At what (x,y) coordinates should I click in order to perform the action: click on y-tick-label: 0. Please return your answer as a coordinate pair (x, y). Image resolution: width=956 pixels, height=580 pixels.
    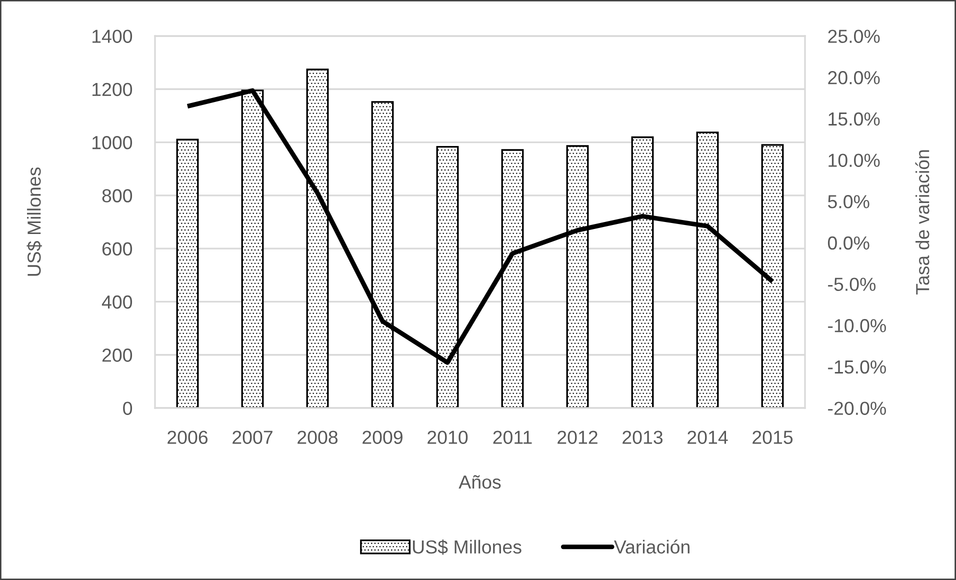
    Looking at the image, I should click on (127, 408).